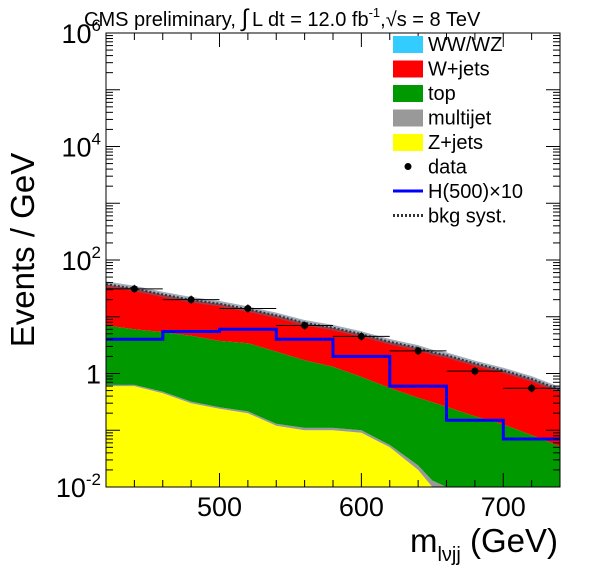 The image size is (596, 572). I want to click on data-points, so click(333, 338).